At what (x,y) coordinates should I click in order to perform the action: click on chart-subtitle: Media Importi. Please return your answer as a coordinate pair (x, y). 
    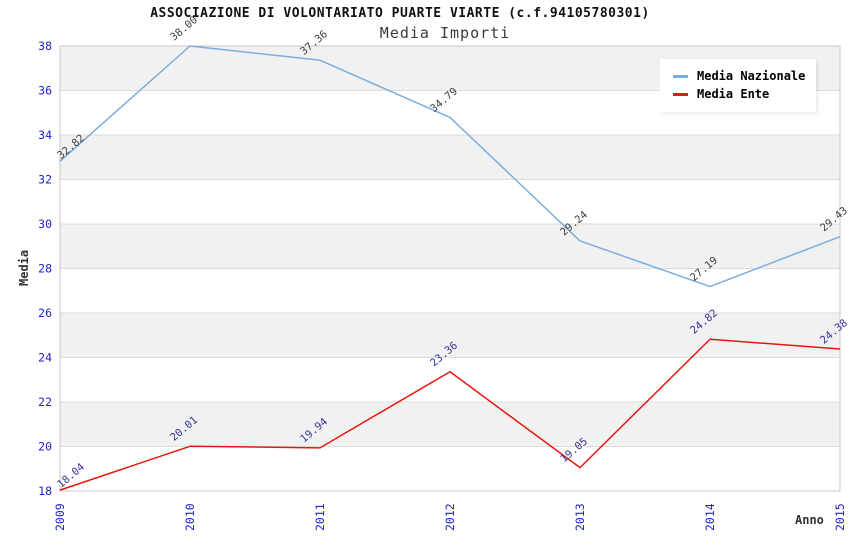
    Looking at the image, I should click on (445, 33).